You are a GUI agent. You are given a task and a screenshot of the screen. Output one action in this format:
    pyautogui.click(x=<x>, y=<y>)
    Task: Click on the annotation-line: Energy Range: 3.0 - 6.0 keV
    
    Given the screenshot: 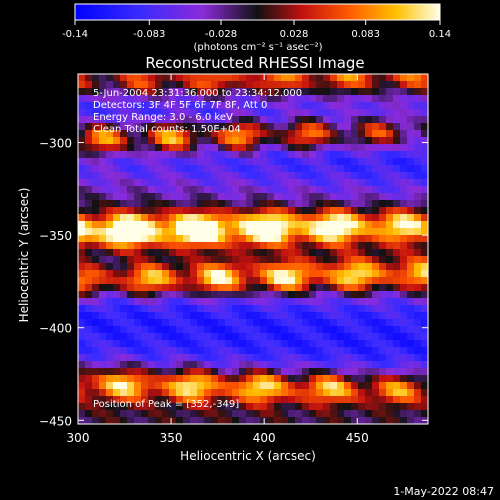 What is the action you would take?
    pyautogui.click(x=163, y=117)
    